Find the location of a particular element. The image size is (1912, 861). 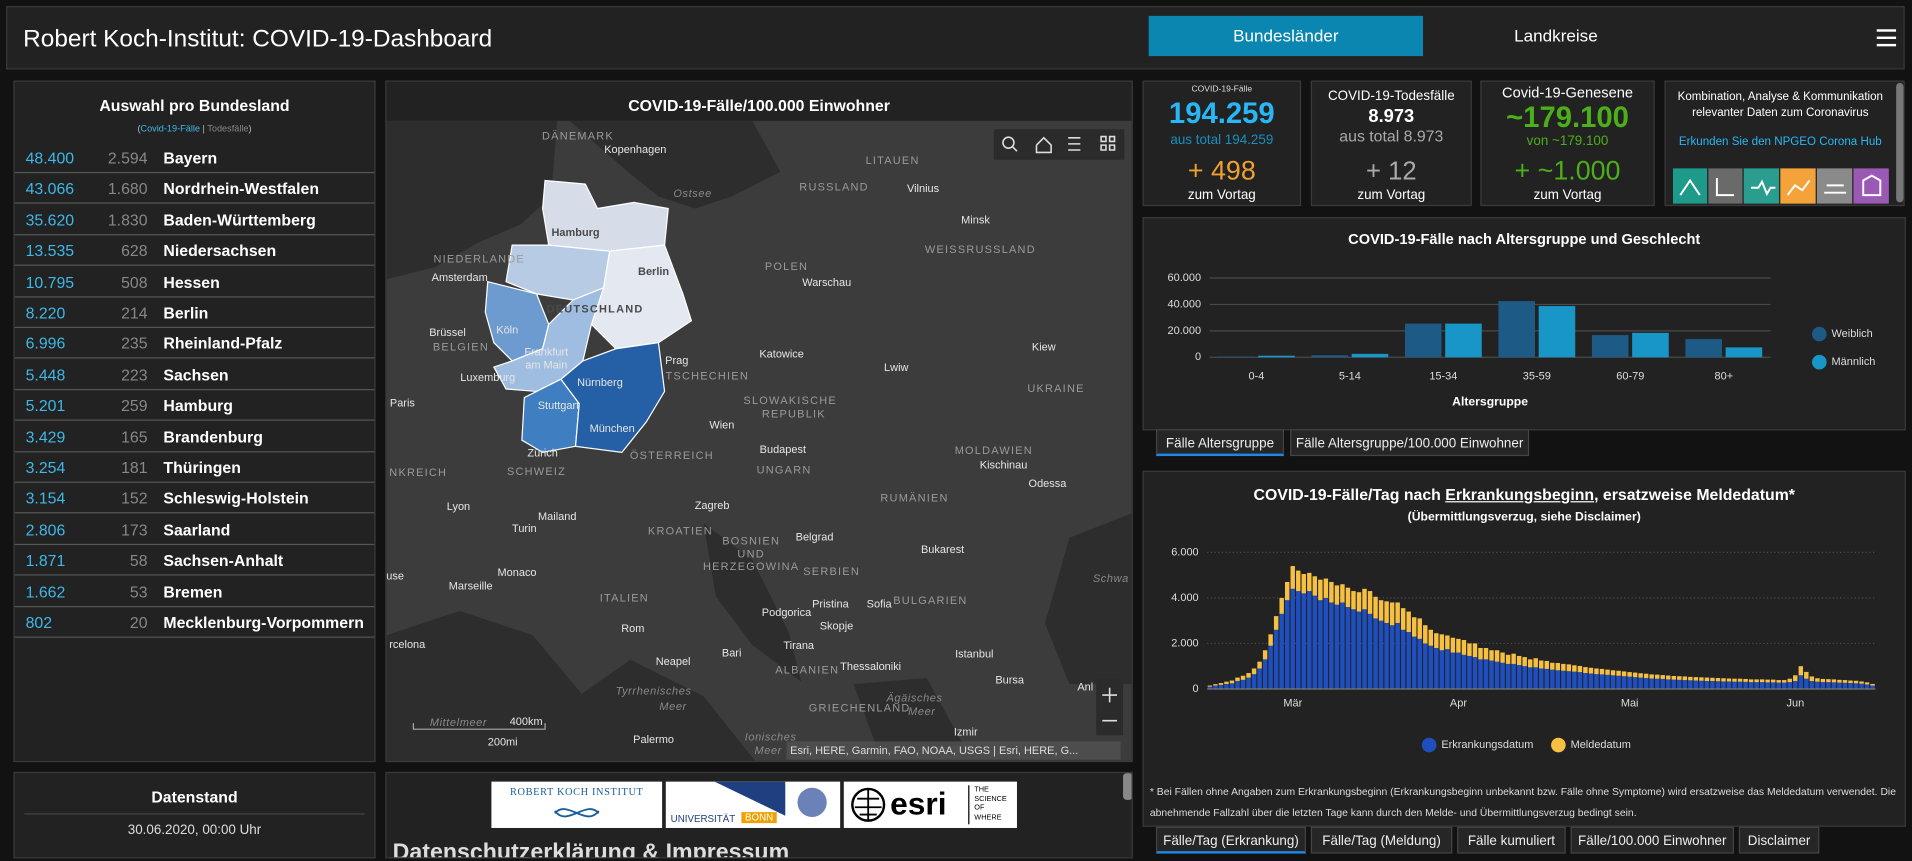

deaths: 628 is located at coordinates (134, 250).